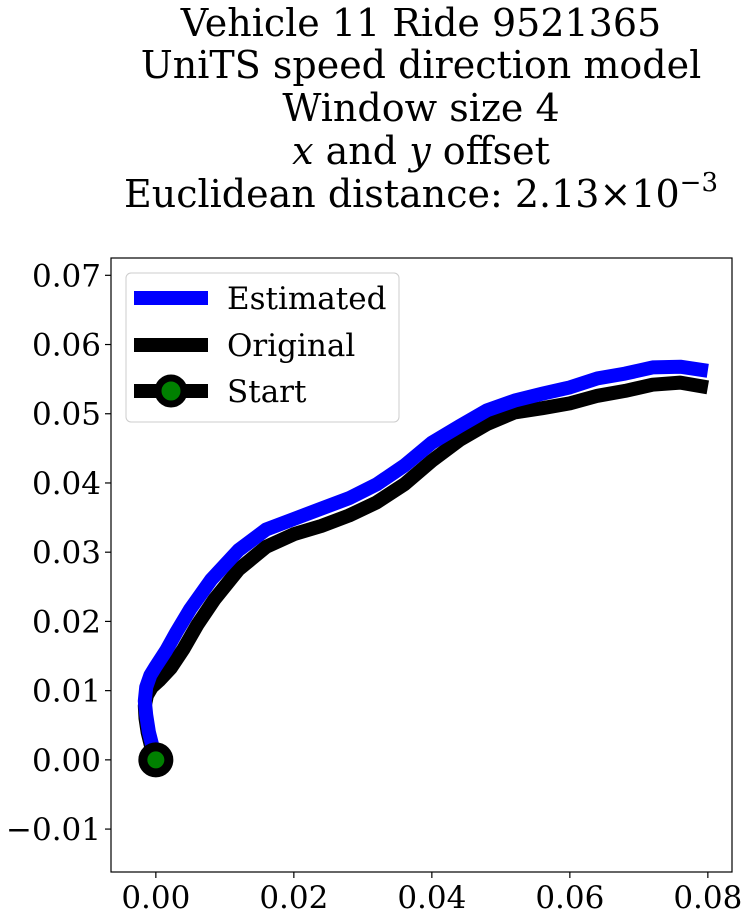 Image resolution: width=749 pixels, height=920 pixels. I want to click on x-tick-label: 0.06, so click(569, 898).